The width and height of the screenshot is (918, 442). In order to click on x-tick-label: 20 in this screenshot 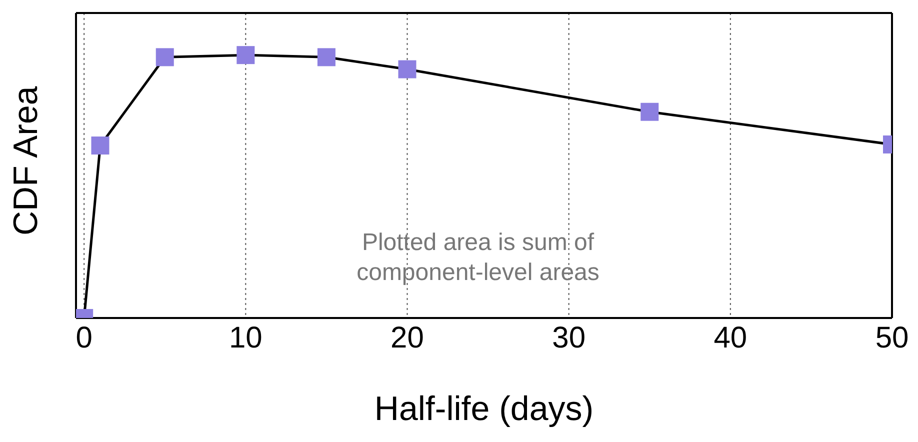, I will do `click(407, 337)`.